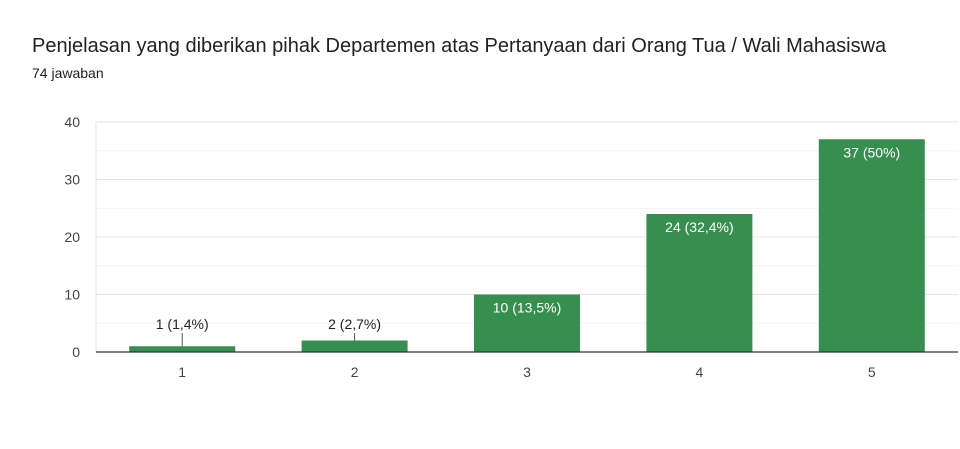 The width and height of the screenshot is (960, 449). Describe the element at coordinates (700, 372) in the screenshot. I see `x-tick-label: 4` at that location.